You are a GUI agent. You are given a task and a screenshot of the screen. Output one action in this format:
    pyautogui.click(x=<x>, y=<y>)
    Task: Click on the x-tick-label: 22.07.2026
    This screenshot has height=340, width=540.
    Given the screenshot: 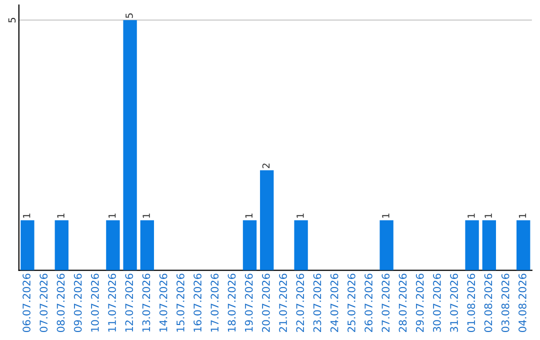 What is the action you would take?
    pyautogui.click(x=300, y=303)
    